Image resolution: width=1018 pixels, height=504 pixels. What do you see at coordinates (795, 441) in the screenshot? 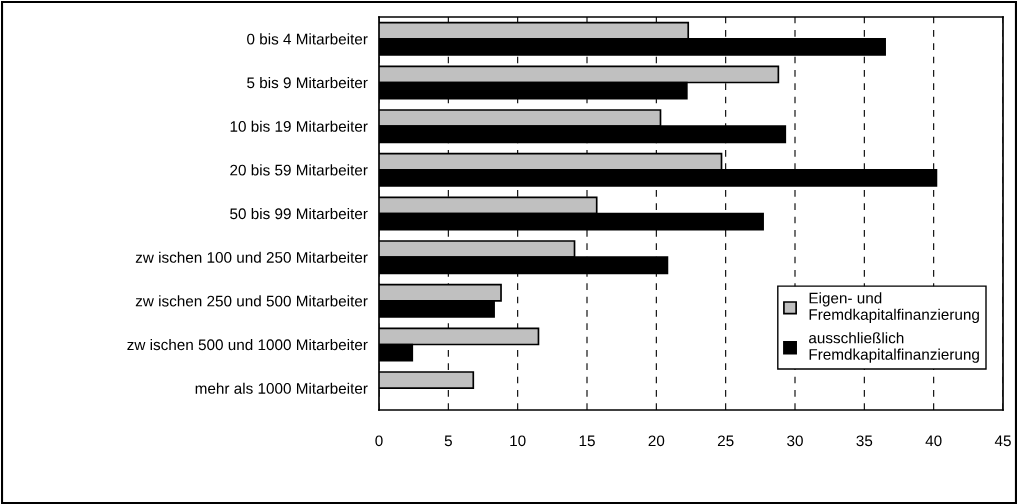
I see `x-tick-label: 30` at bounding box center [795, 441].